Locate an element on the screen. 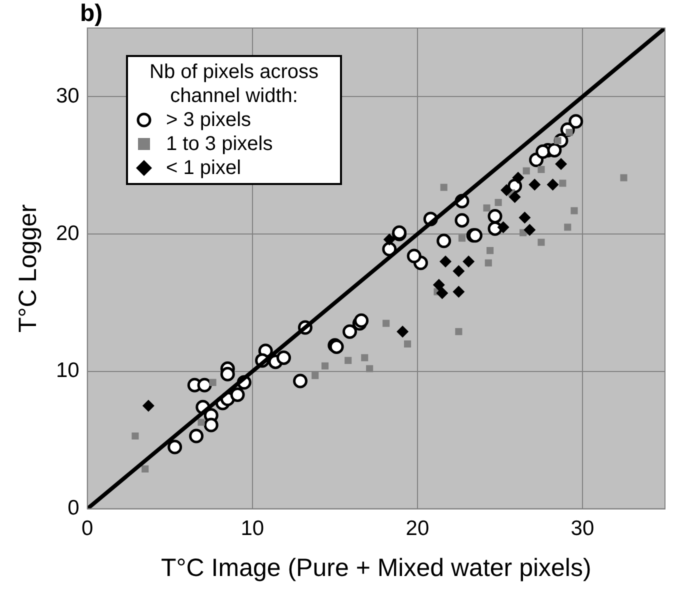 The height and width of the screenshot is (592, 693). x-tick-label: 10 is located at coordinates (252, 528).